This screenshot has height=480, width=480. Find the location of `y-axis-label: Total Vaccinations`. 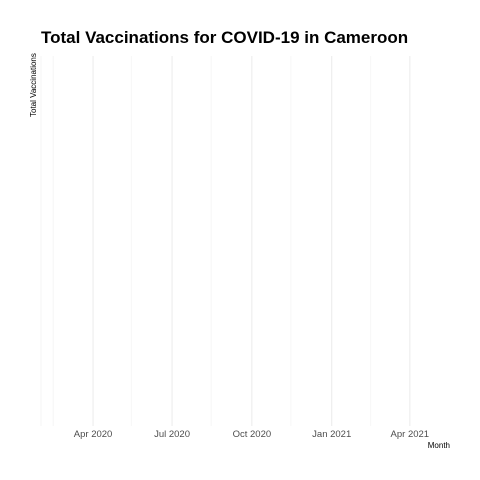

y-axis-label: Total Vaccinations is located at coordinates (33, 85).